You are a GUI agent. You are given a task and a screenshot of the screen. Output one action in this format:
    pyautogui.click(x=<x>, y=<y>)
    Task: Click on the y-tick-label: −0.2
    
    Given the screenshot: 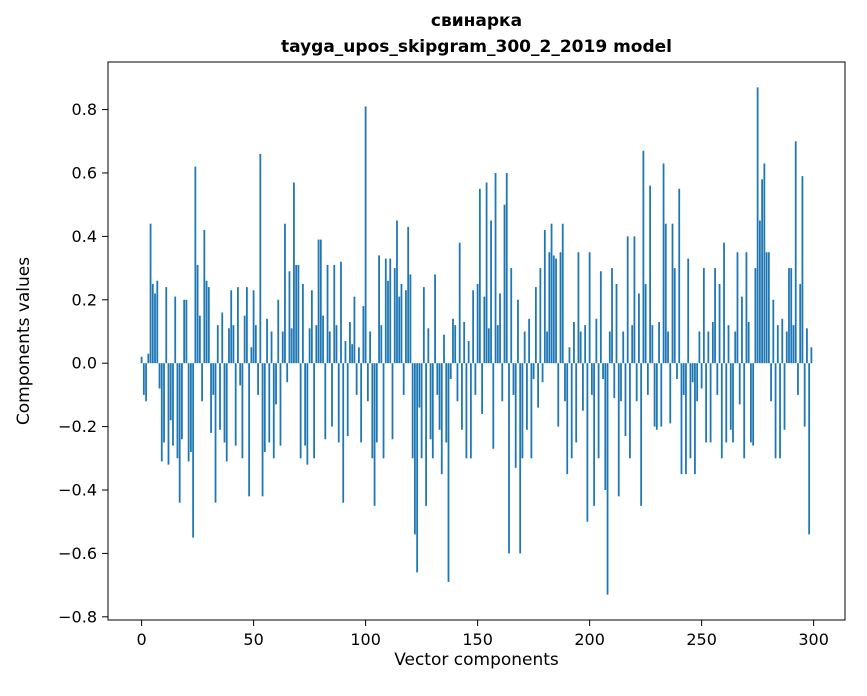 What is the action you would take?
    pyautogui.click(x=77, y=426)
    